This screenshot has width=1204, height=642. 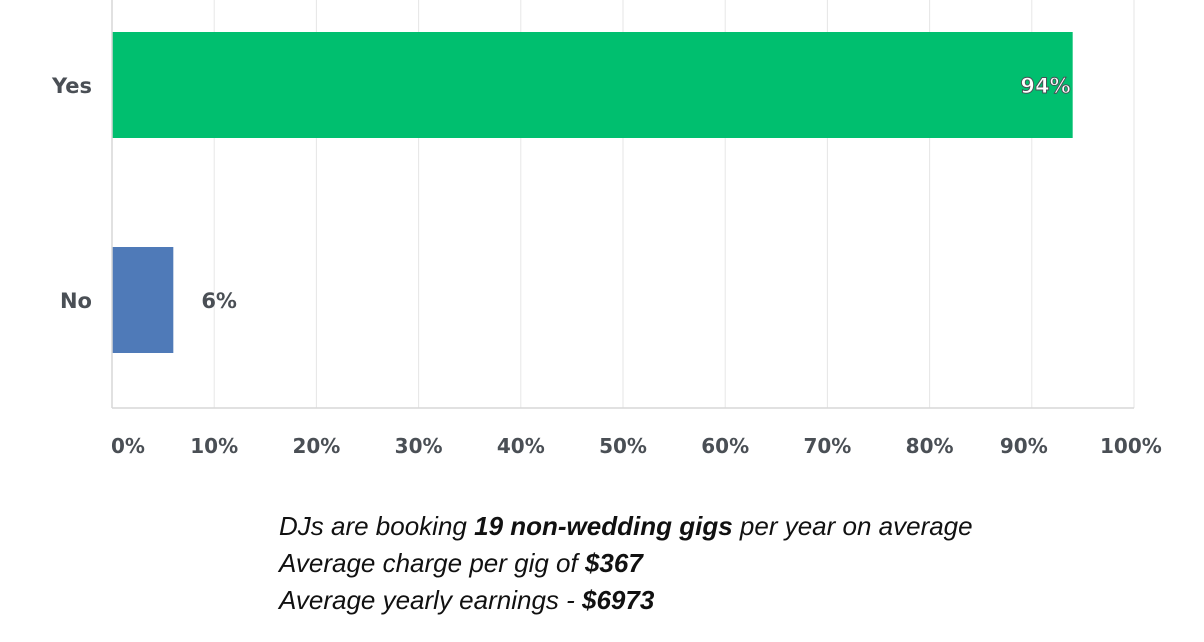 I want to click on bar-yes, so click(x=592, y=85).